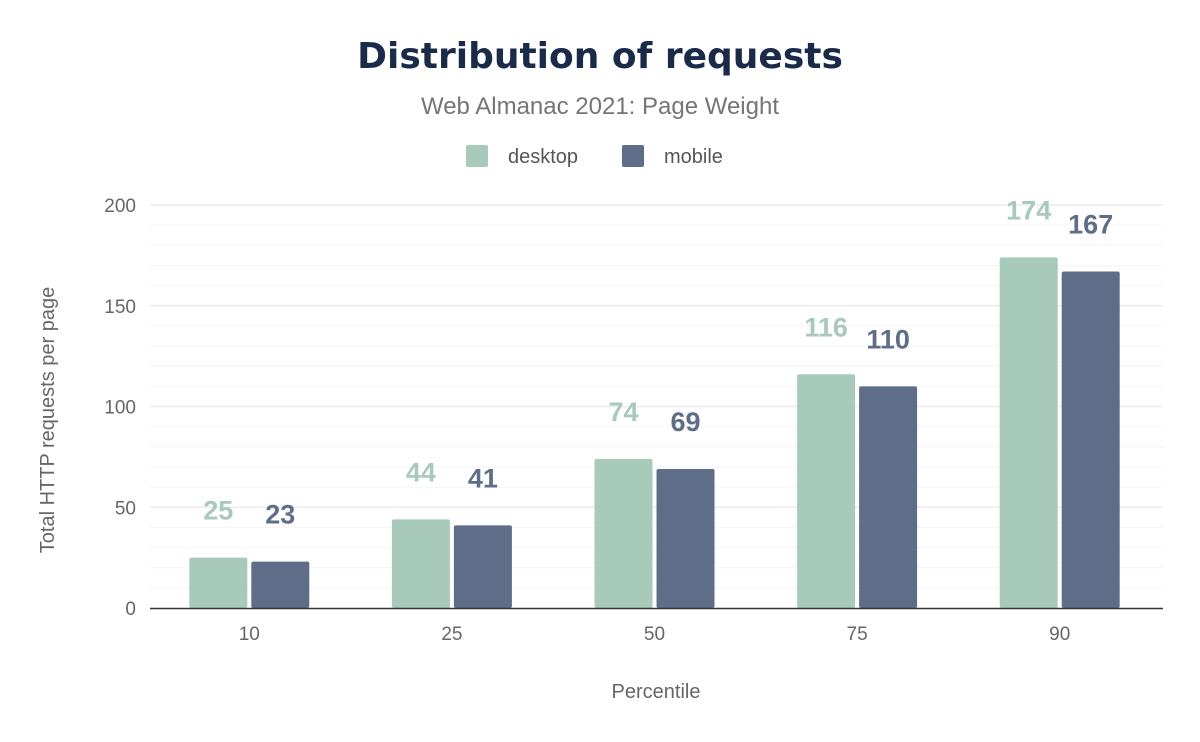 This screenshot has height=742, width=1200. Describe the element at coordinates (594, 156) in the screenshot. I see `legend: desktop mobile` at that location.